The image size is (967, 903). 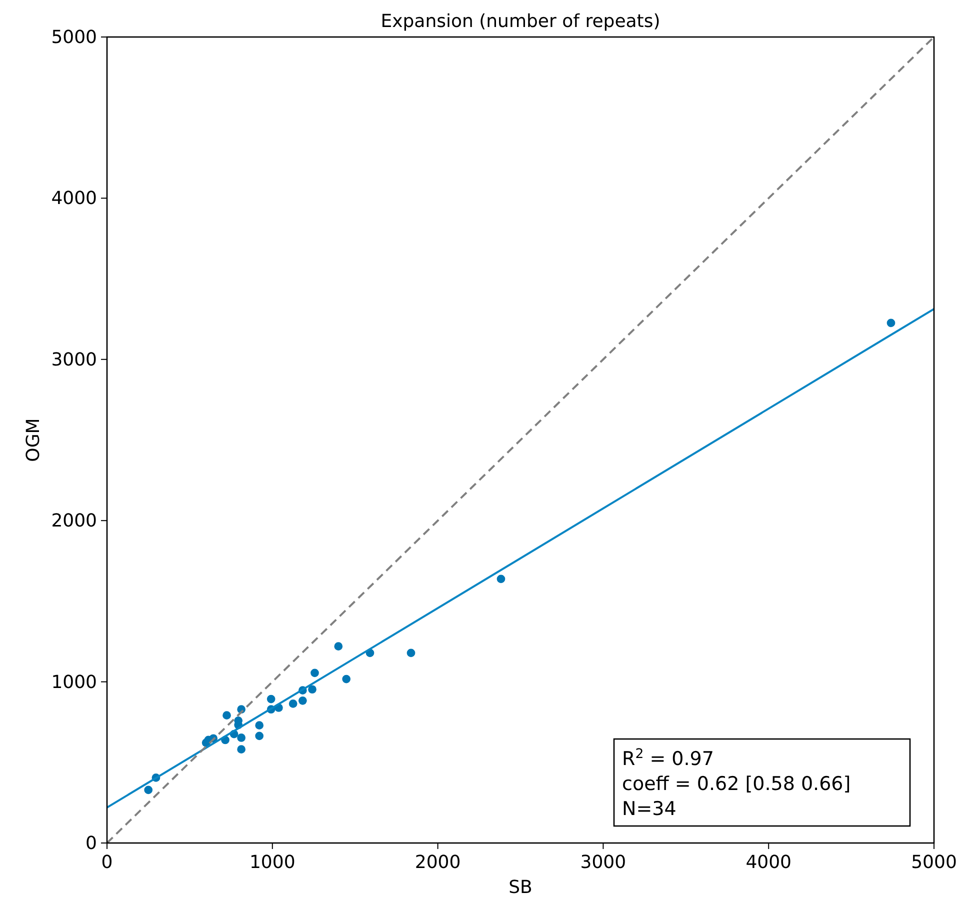 What do you see at coordinates (437, 862) in the screenshot?
I see `x-tick-label: 2000` at bounding box center [437, 862].